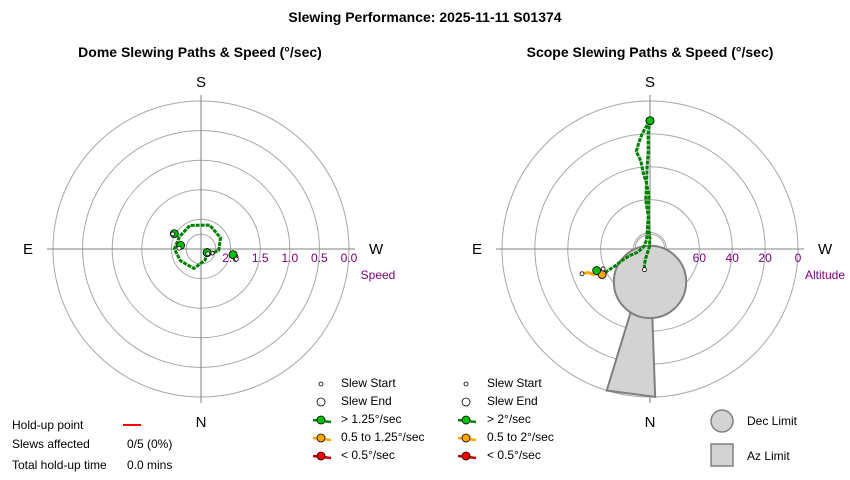  What do you see at coordinates (650, 422) in the screenshot?
I see `scope-compass-n: N` at bounding box center [650, 422].